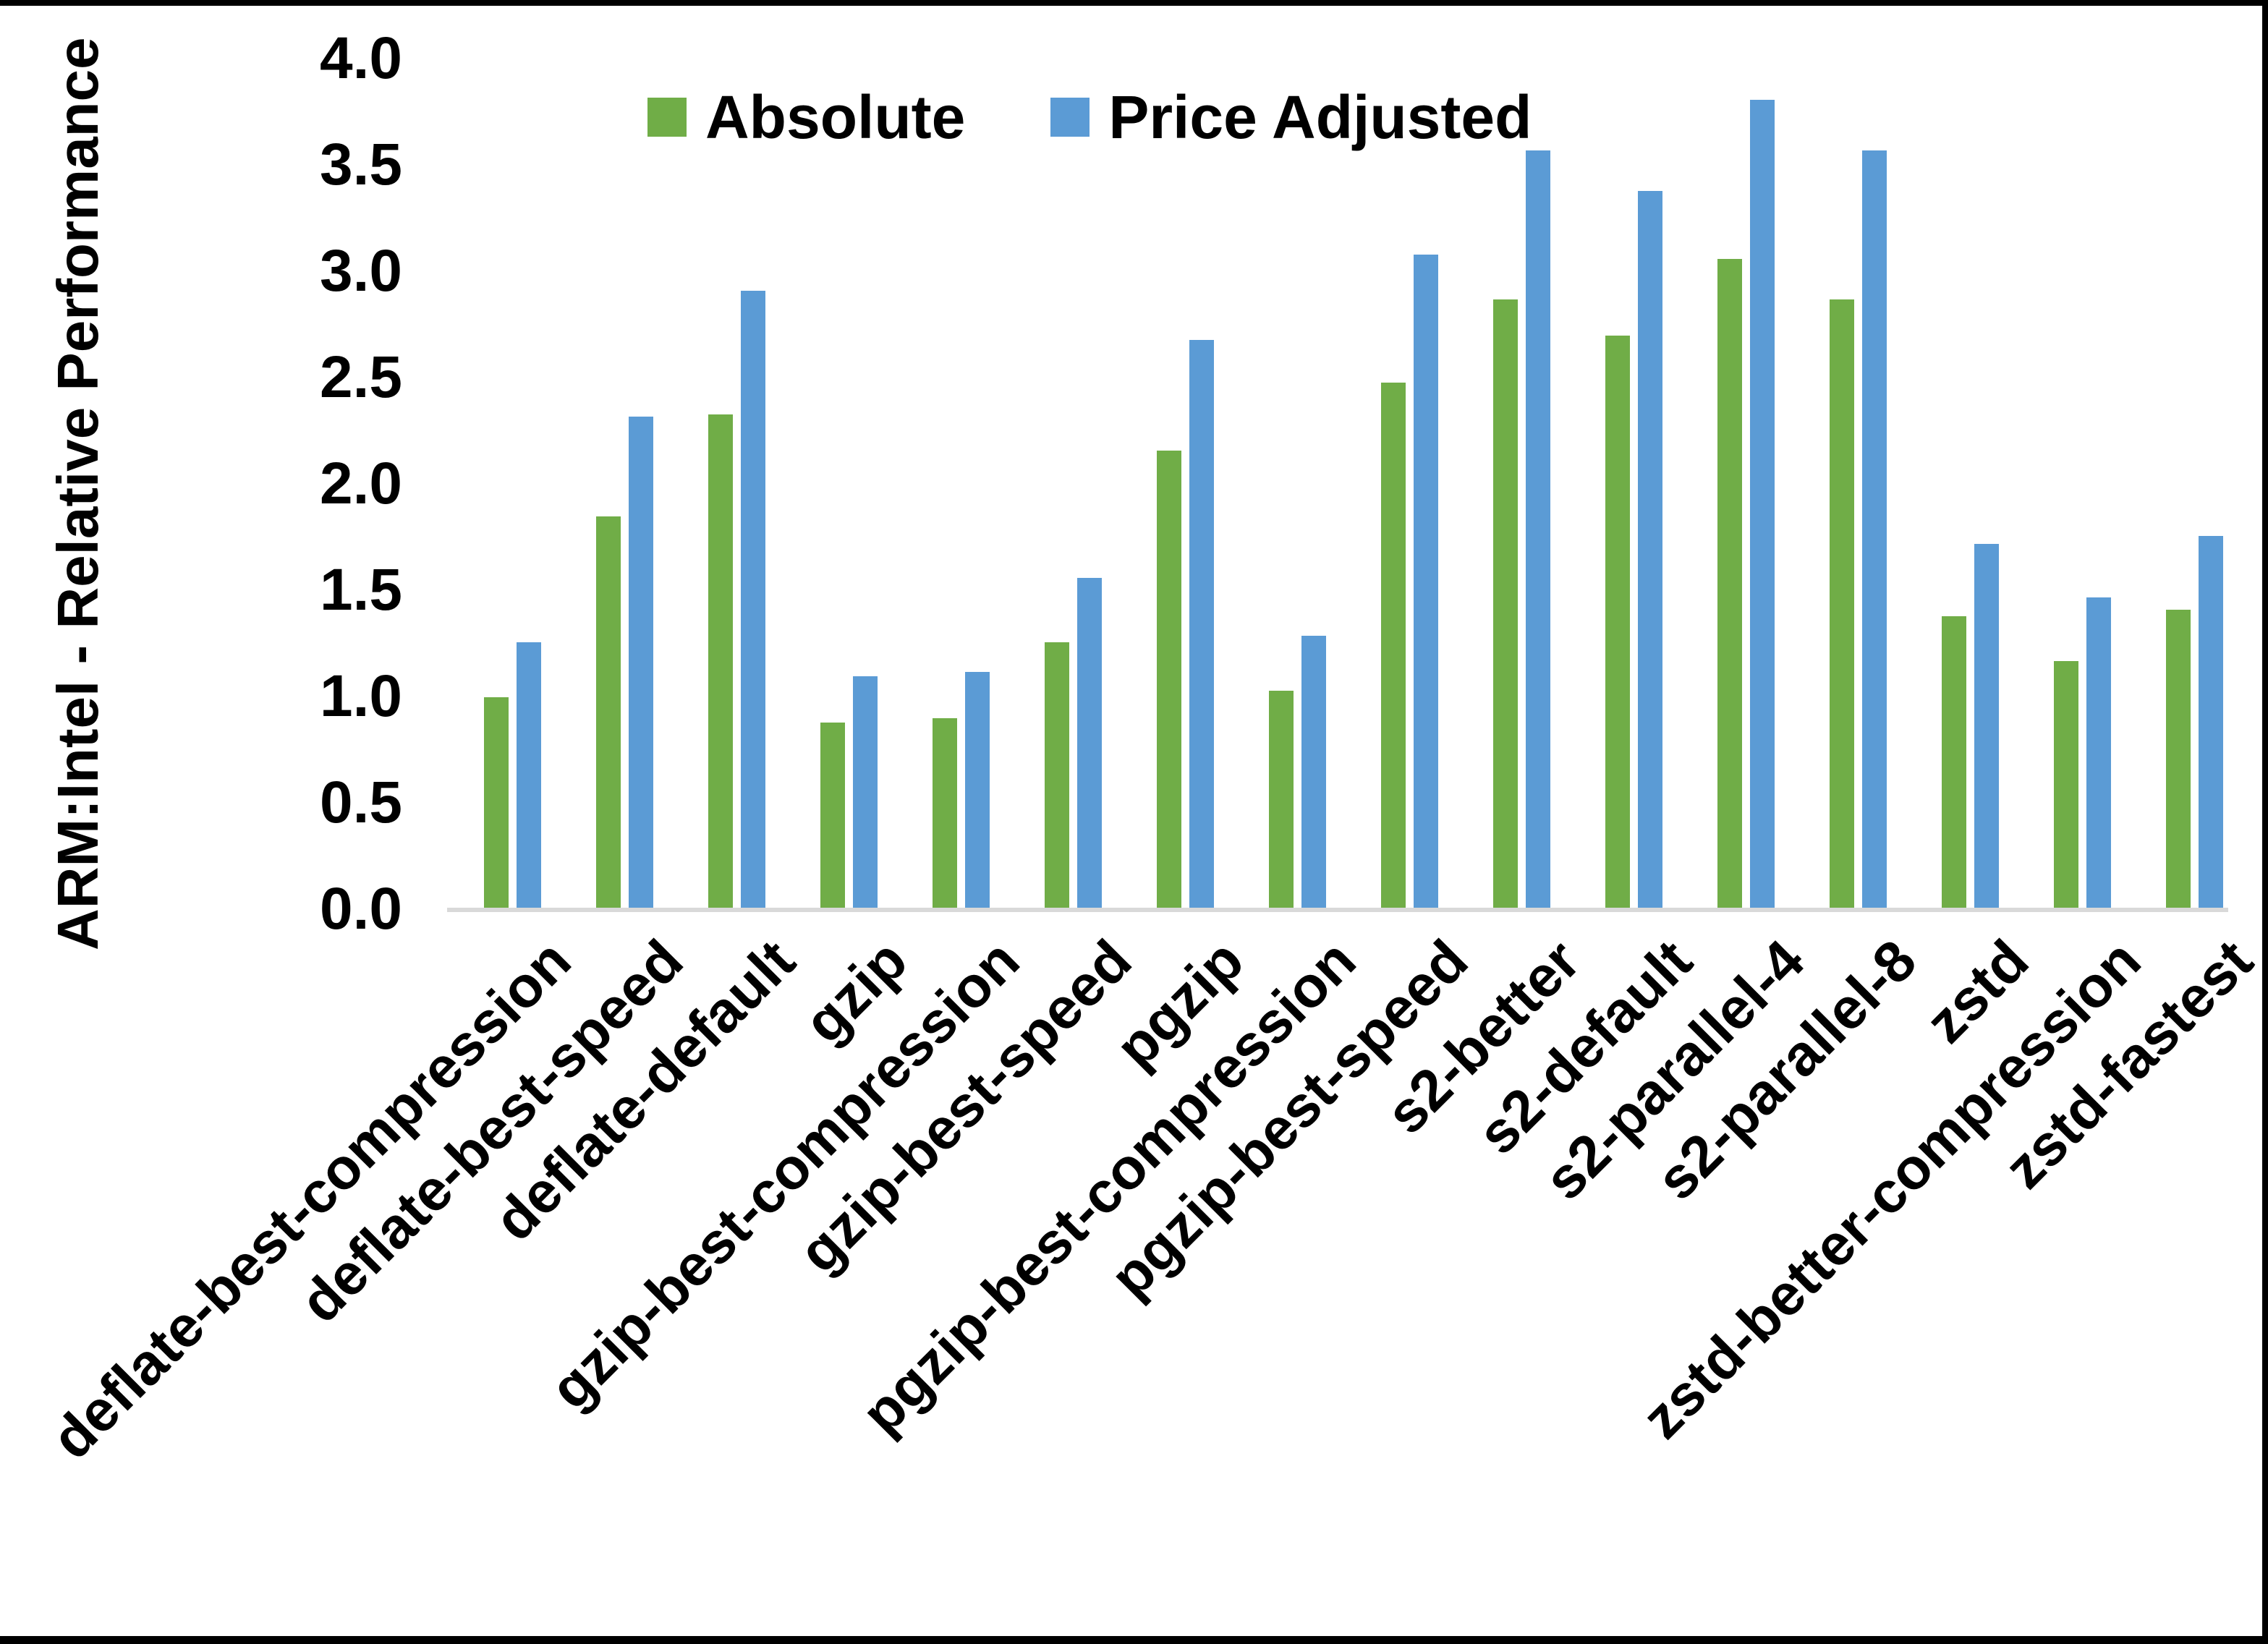 Image resolution: width=2268 pixels, height=1644 pixels. I want to click on y-tick-label: 3.0, so click(361, 271).